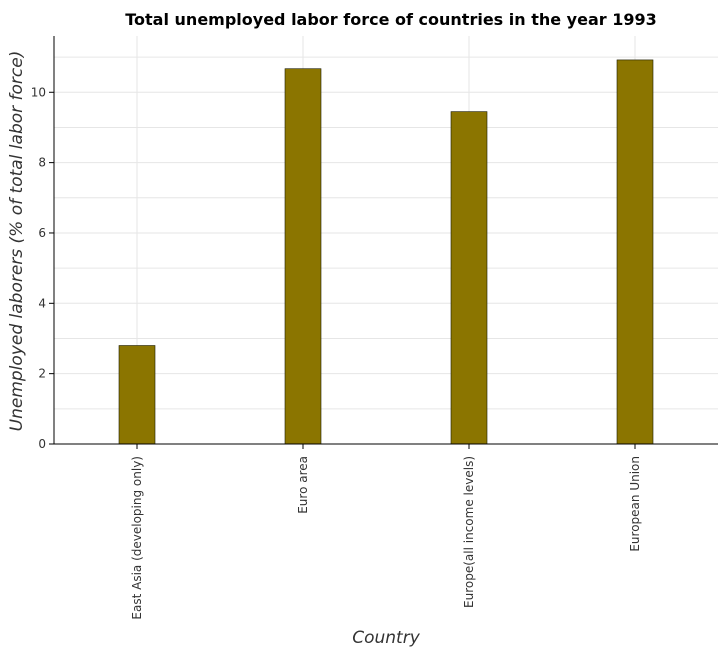 The width and height of the screenshot is (723, 654). What do you see at coordinates (42, 233) in the screenshot?
I see `y-tick-label: 6` at bounding box center [42, 233].